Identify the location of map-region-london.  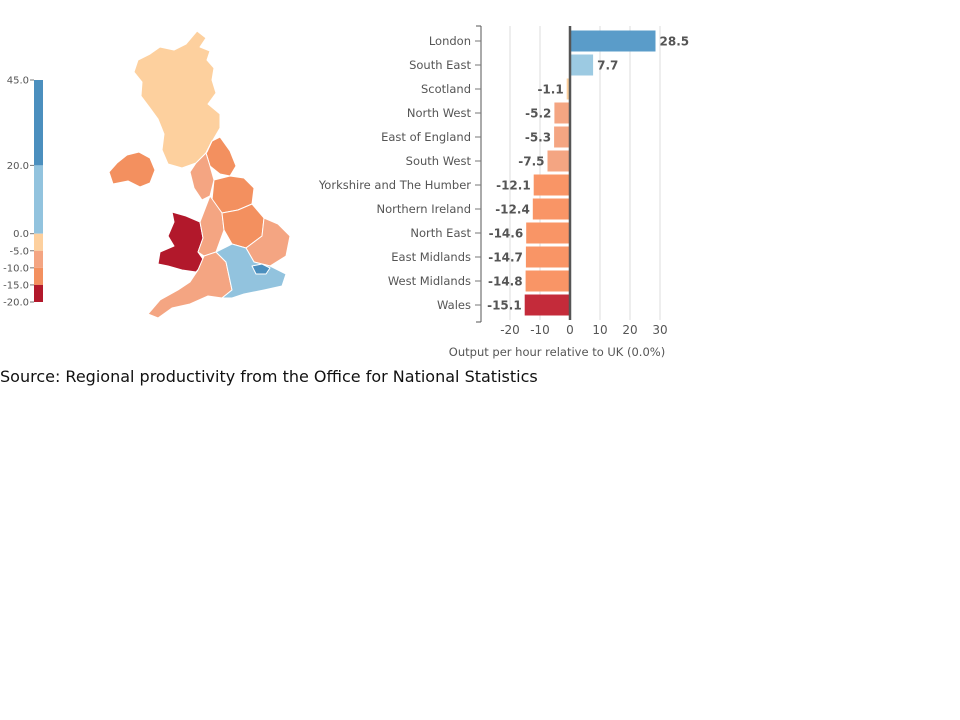
(261, 269).